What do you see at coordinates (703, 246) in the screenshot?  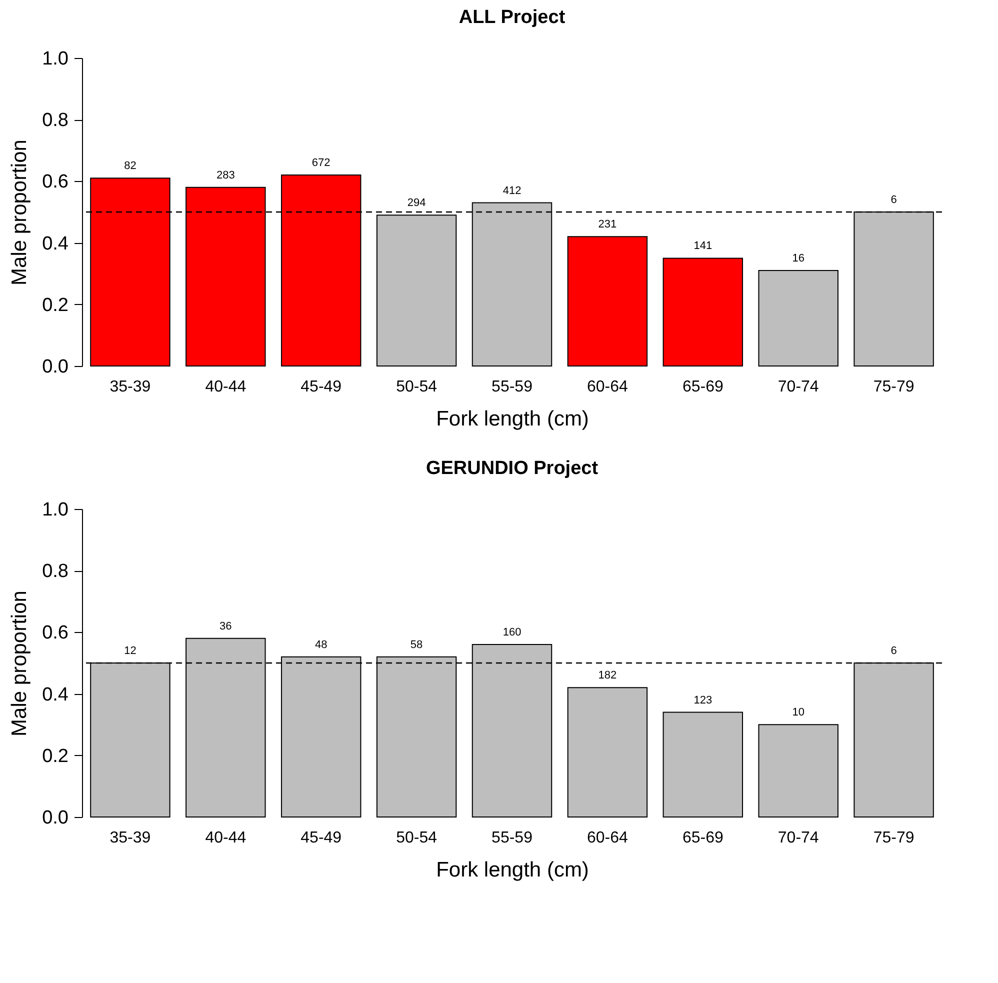 I see `annotation: 141` at bounding box center [703, 246].